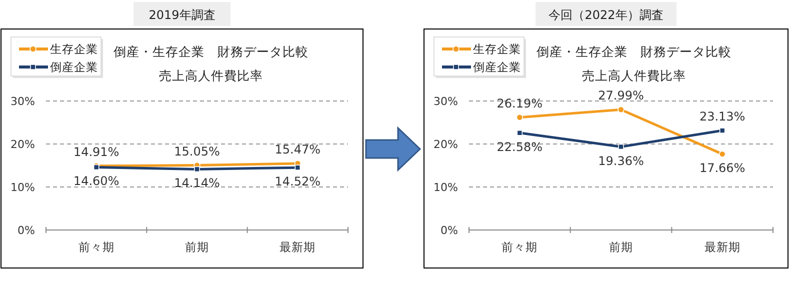 The image size is (797, 301). I want to click on data-label: 15.47%, so click(297, 149).